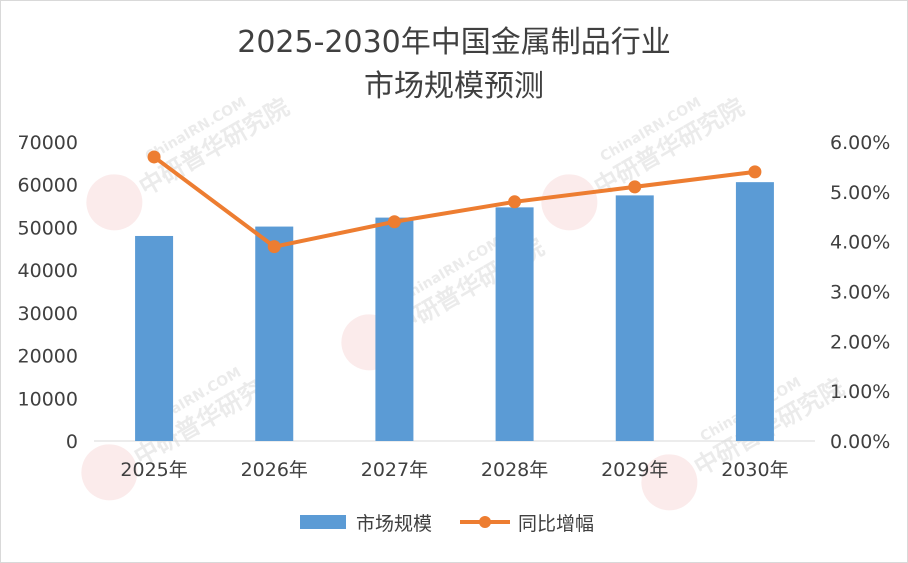 The image size is (908, 563). What do you see at coordinates (394, 524) in the screenshot?
I see `legend-bar-label: 市场规模` at bounding box center [394, 524].